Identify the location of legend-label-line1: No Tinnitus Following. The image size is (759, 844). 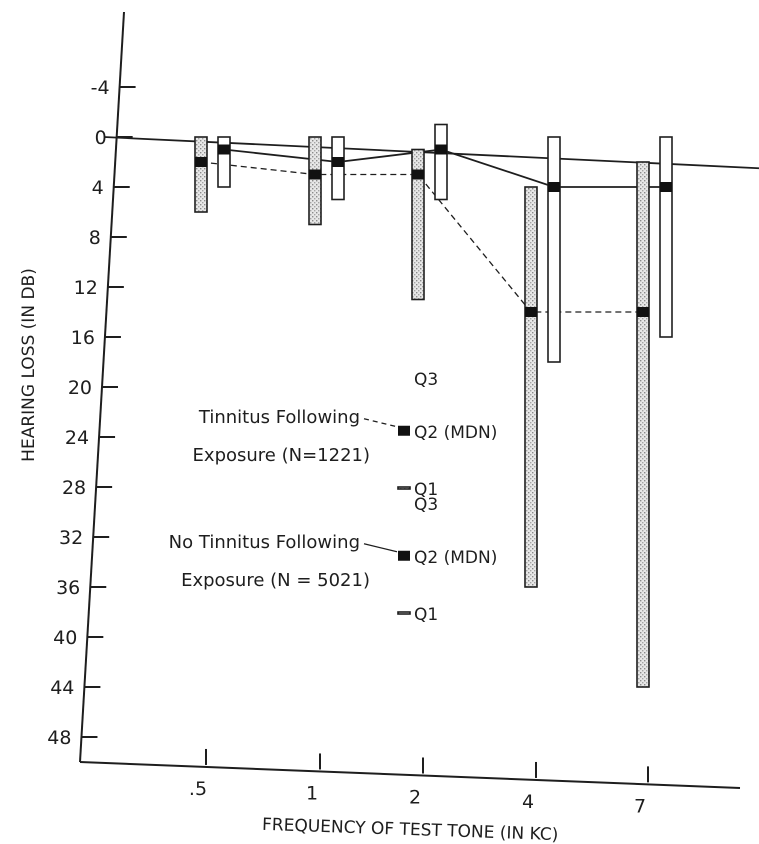
(264, 542).